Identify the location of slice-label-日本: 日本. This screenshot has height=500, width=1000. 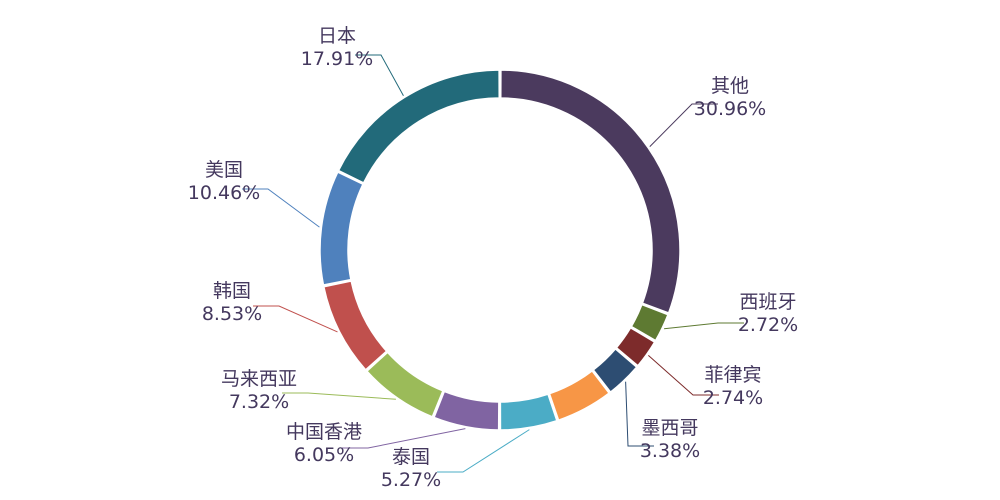
(337, 36).